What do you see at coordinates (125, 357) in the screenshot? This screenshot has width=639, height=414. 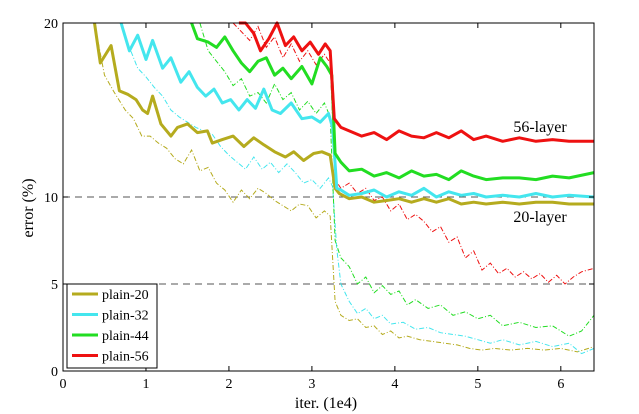 I see `legend-label-plain-56: plain-56` at bounding box center [125, 357].